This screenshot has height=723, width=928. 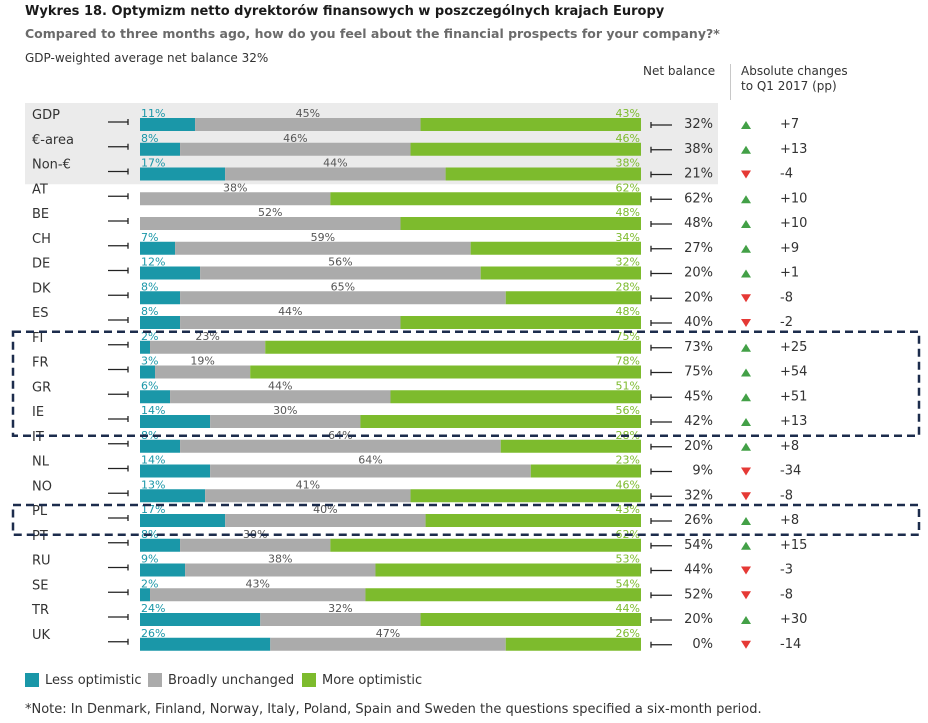 What do you see at coordinates (628, 509) in the screenshot?
I see `label-more-pl: 43%` at bounding box center [628, 509].